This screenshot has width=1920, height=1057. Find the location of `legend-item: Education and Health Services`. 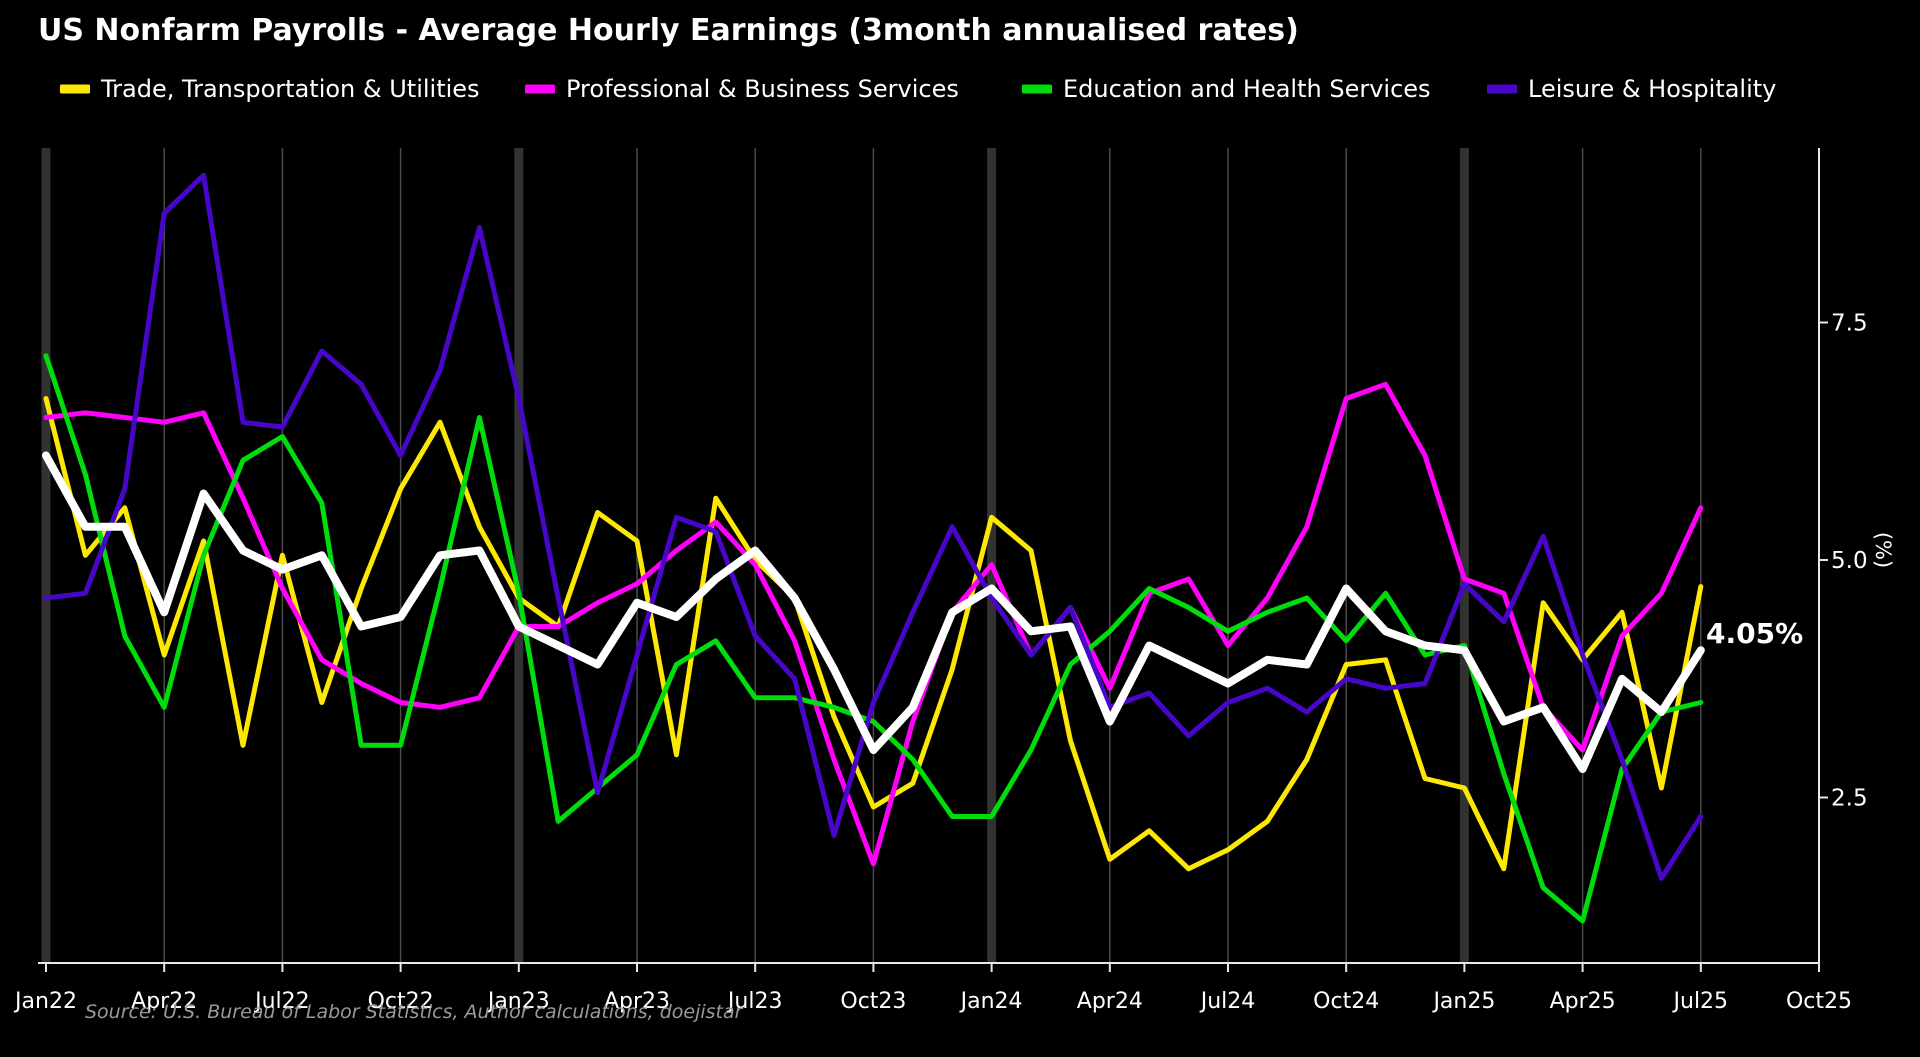

legend-item: Education and Health Services is located at coordinates (1226, 89).